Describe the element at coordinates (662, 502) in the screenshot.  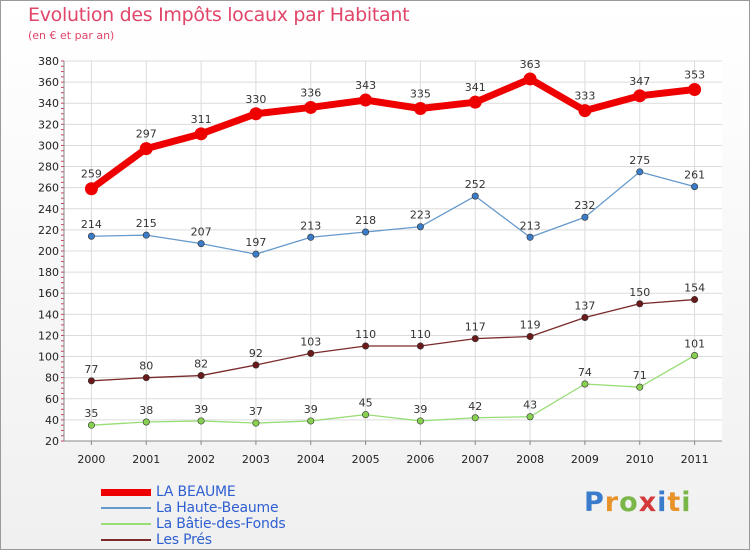
I see `brand-letter: i` at that location.